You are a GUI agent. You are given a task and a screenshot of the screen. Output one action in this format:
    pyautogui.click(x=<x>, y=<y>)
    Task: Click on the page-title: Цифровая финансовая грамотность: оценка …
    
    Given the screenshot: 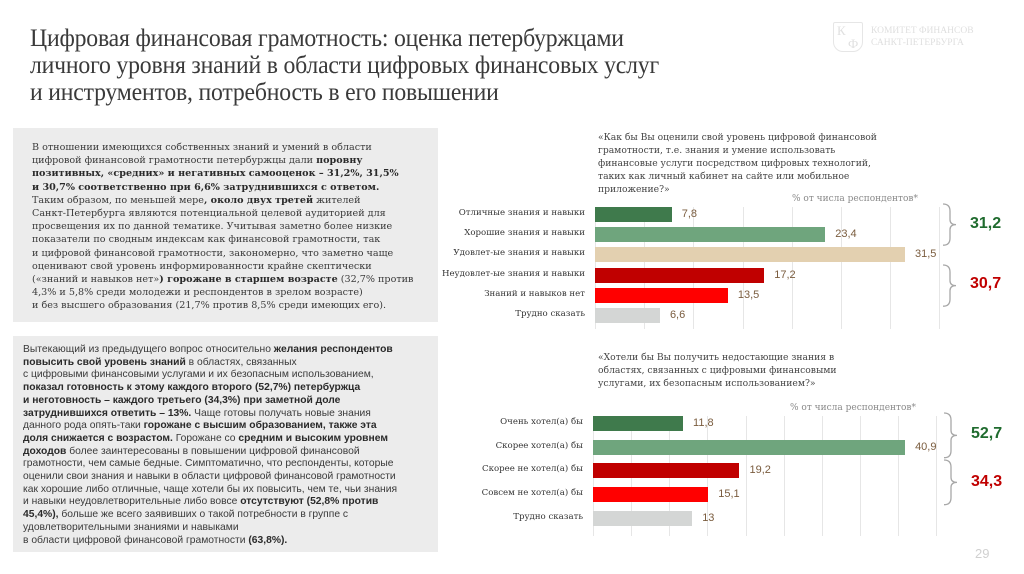 What is the action you would take?
    pyautogui.click(x=344, y=64)
    